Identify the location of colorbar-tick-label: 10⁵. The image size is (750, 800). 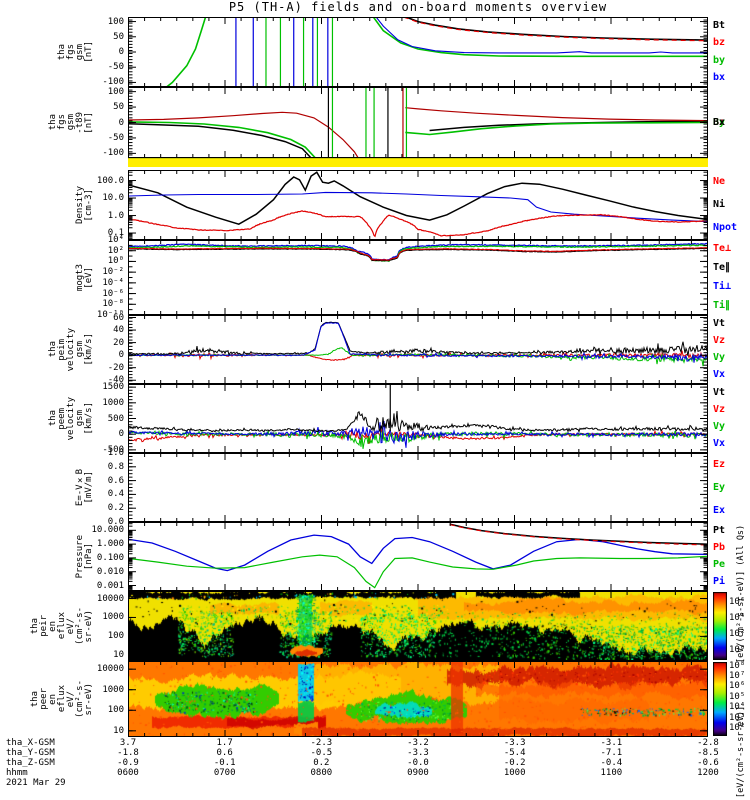
(737, 696).